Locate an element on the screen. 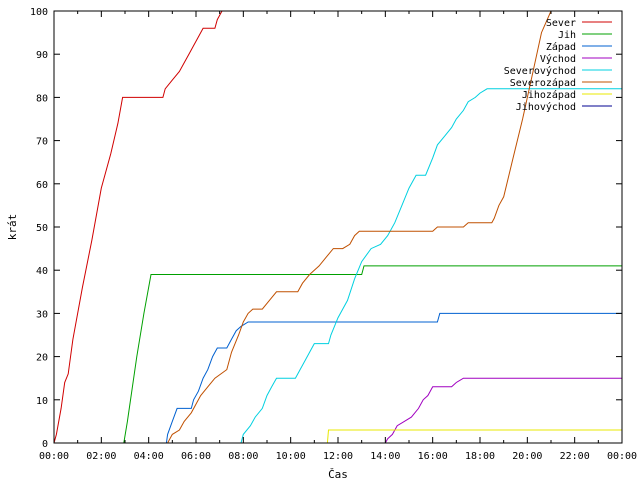 The image size is (640, 480). y-tick-label: 100 is located at coordinates (39, 12).